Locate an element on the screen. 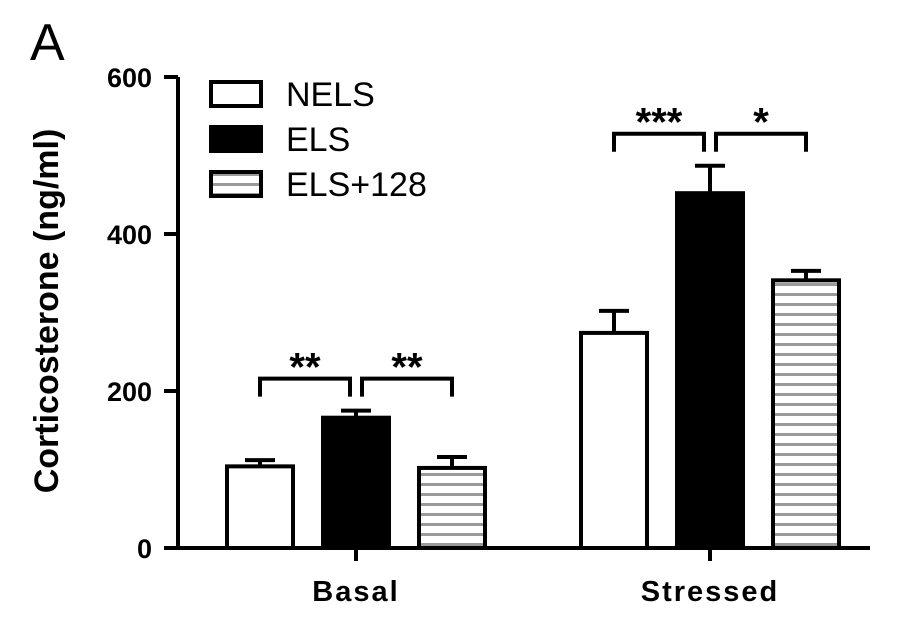 The width and height of the screenshot is (906, 629). panel-letter: A is located at coordinates (47, 43).